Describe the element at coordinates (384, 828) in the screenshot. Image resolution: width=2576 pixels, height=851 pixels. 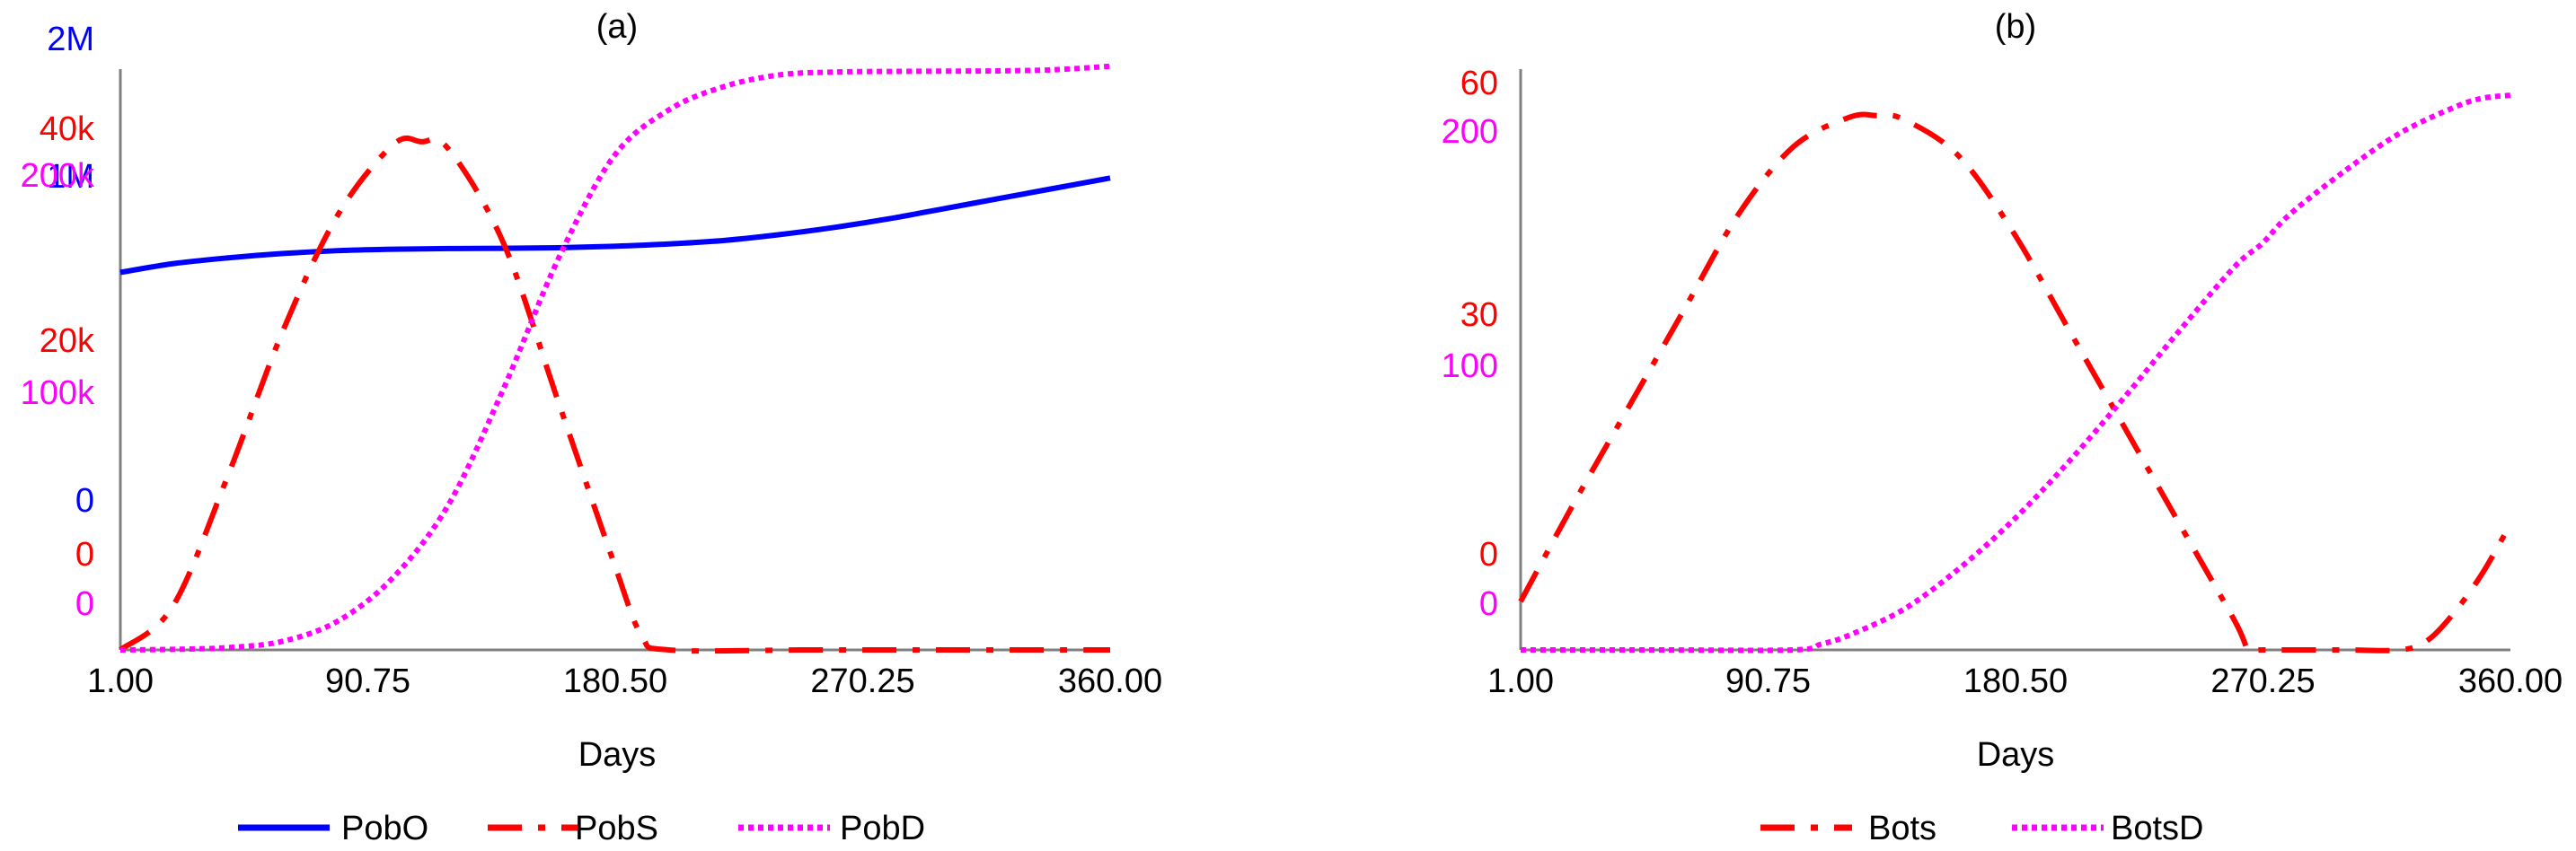
I see `legend-label: PobO` at that location.